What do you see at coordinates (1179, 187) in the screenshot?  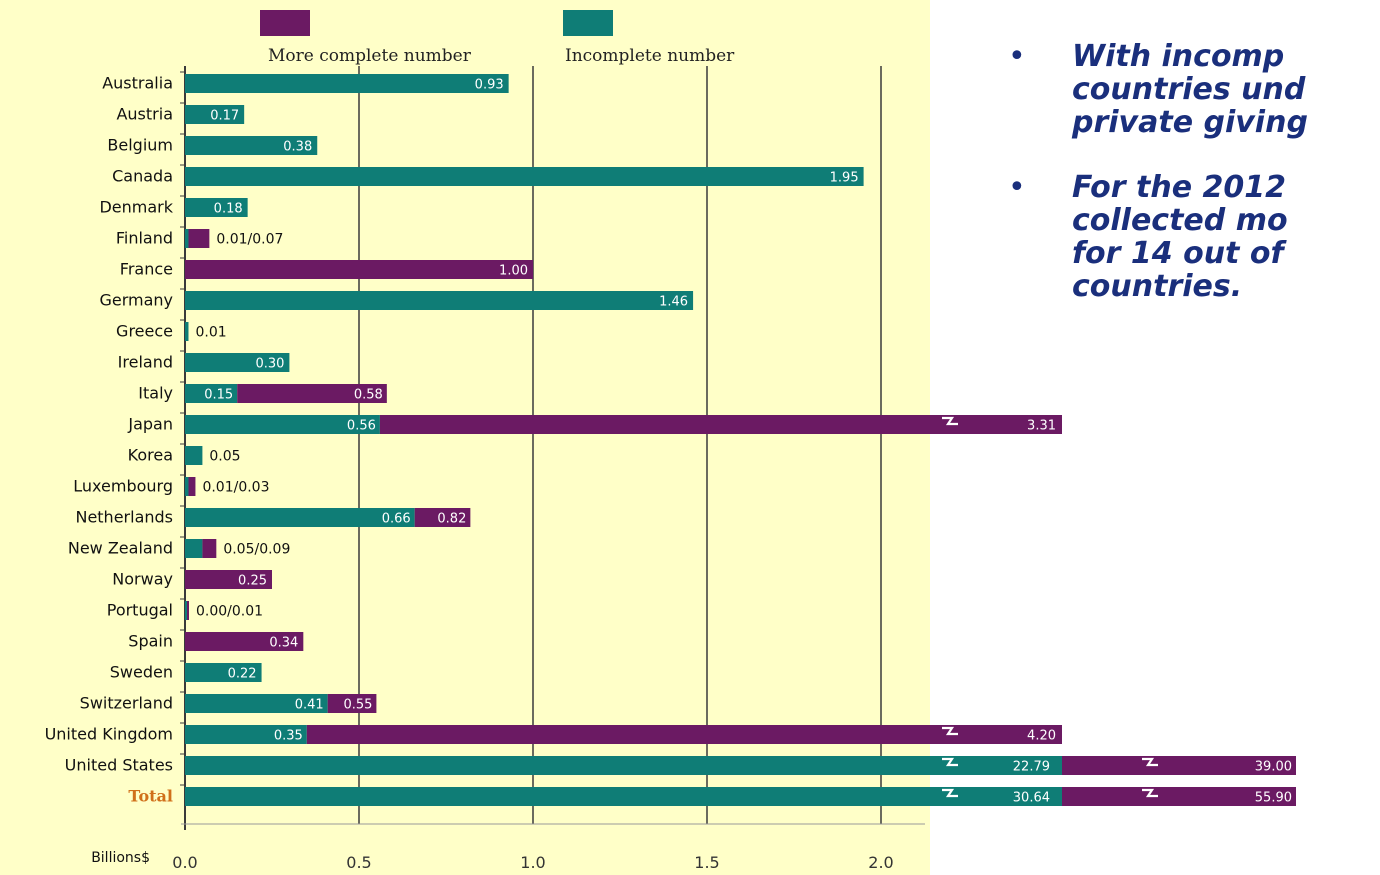 I see `note-line: For the 2012` at bounding box center [1179, 187].